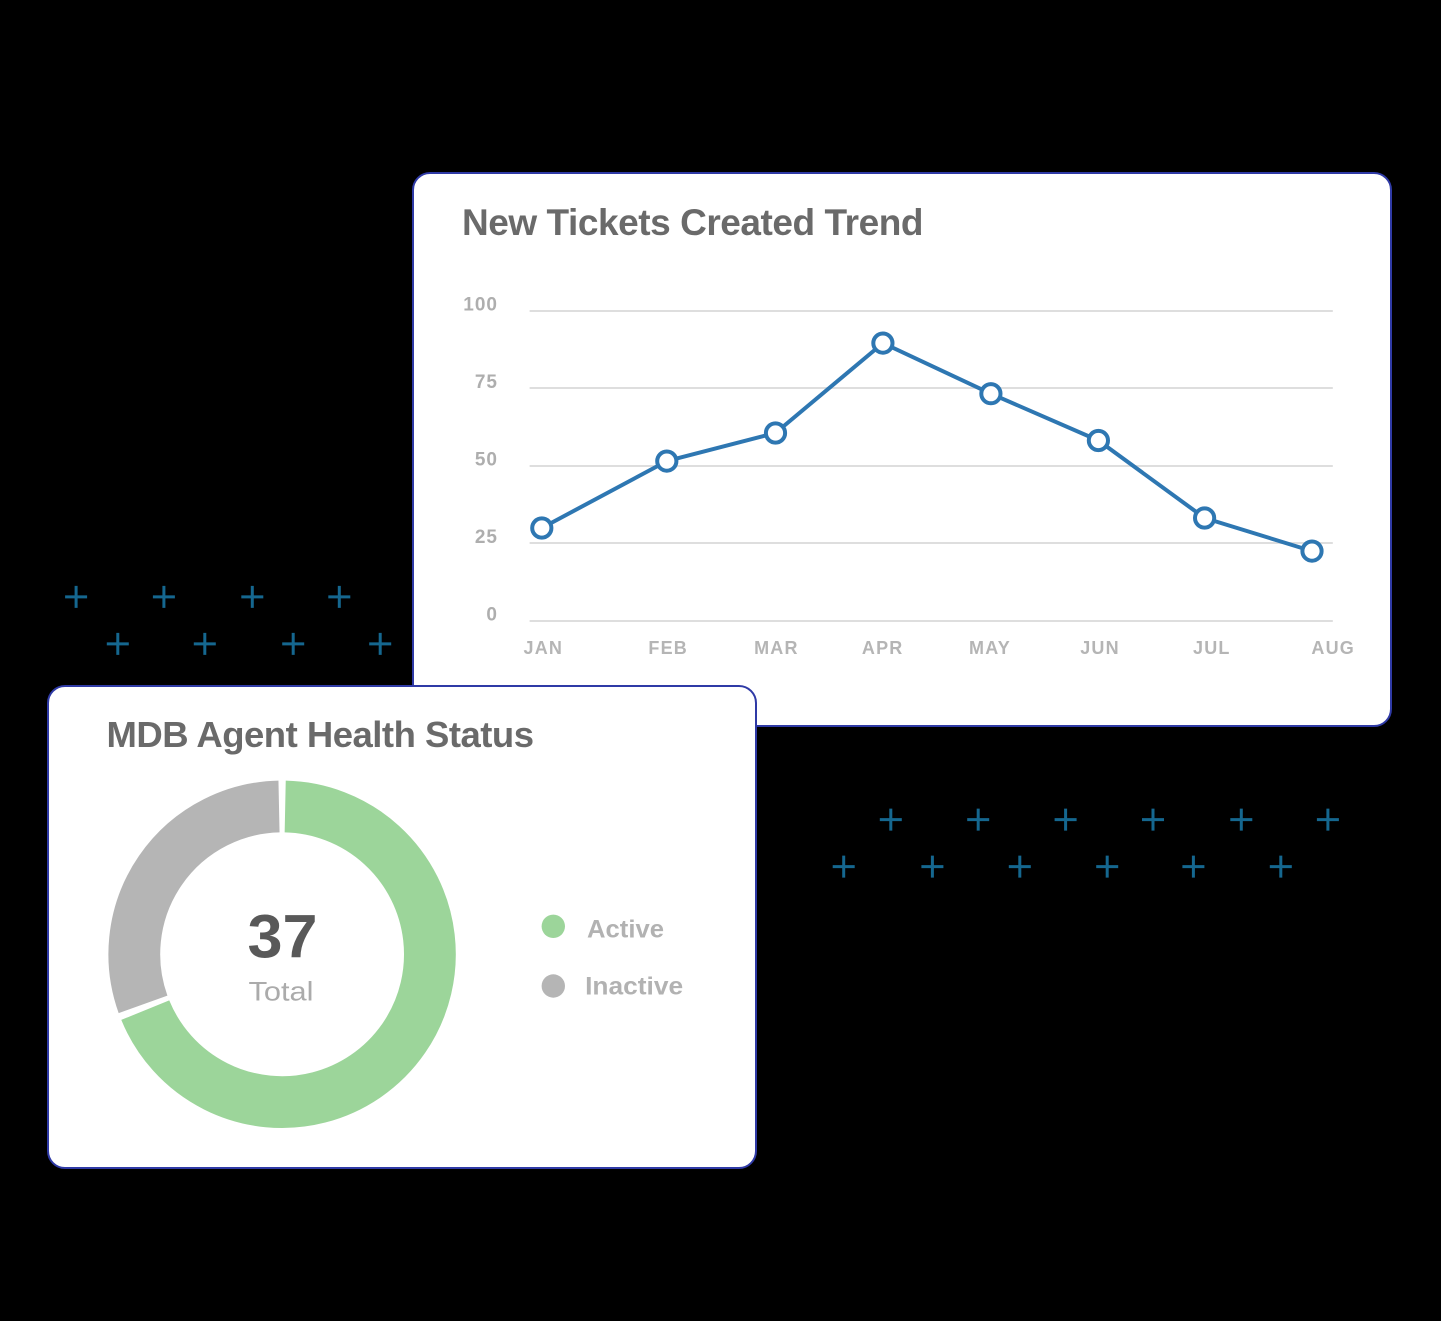 The image size is (1441, 1321). Describe the element at coordinates (543, 647) in the screenshot. I see `svg-text: JAN` at that location.